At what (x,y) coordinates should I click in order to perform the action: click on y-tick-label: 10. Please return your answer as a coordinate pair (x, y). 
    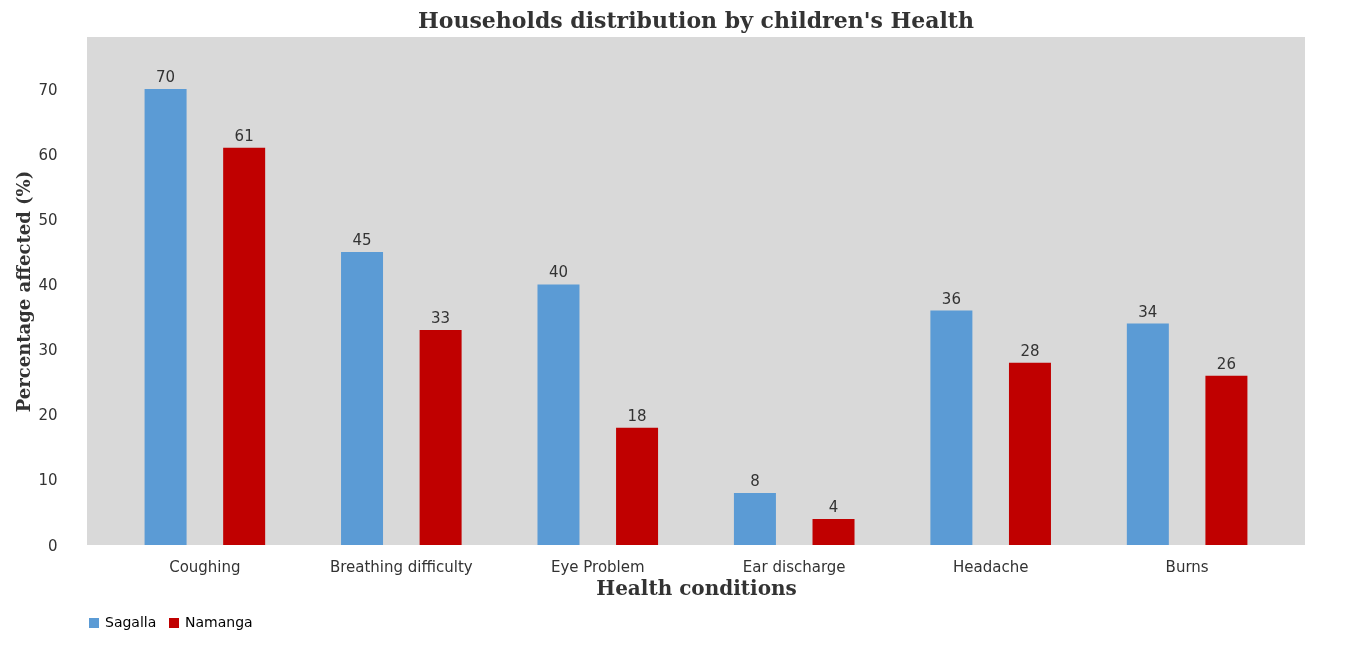
    Looking at the image, I should click on (48, 480).